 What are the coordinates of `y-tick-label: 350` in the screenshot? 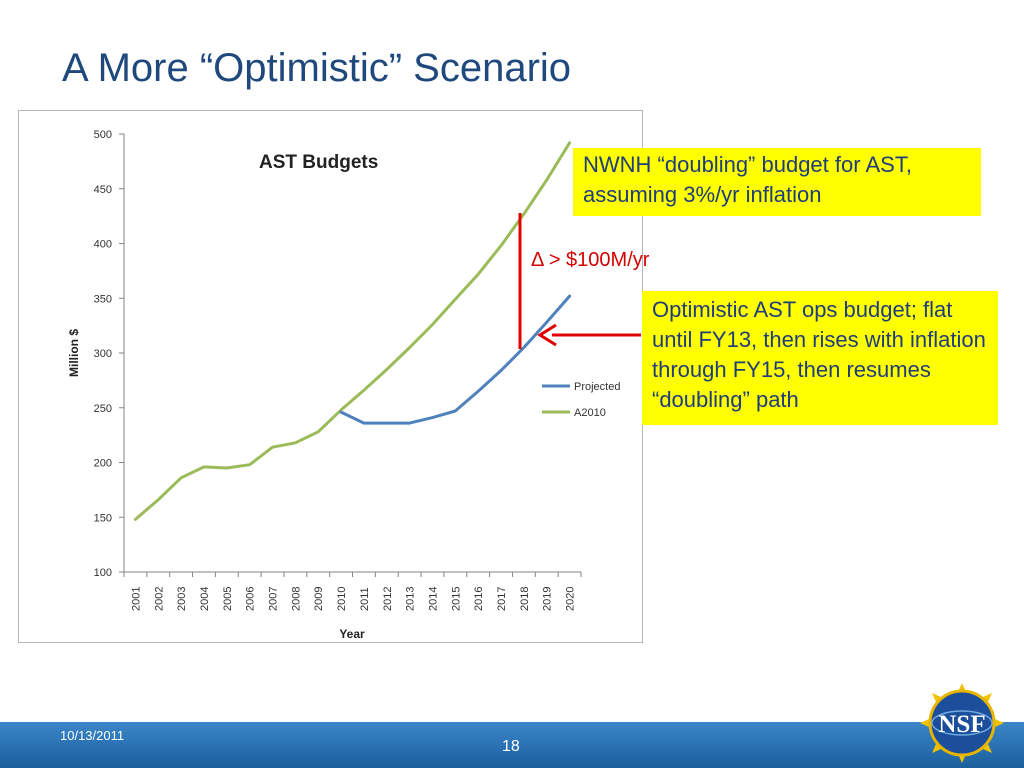 It's located at (103, 299).